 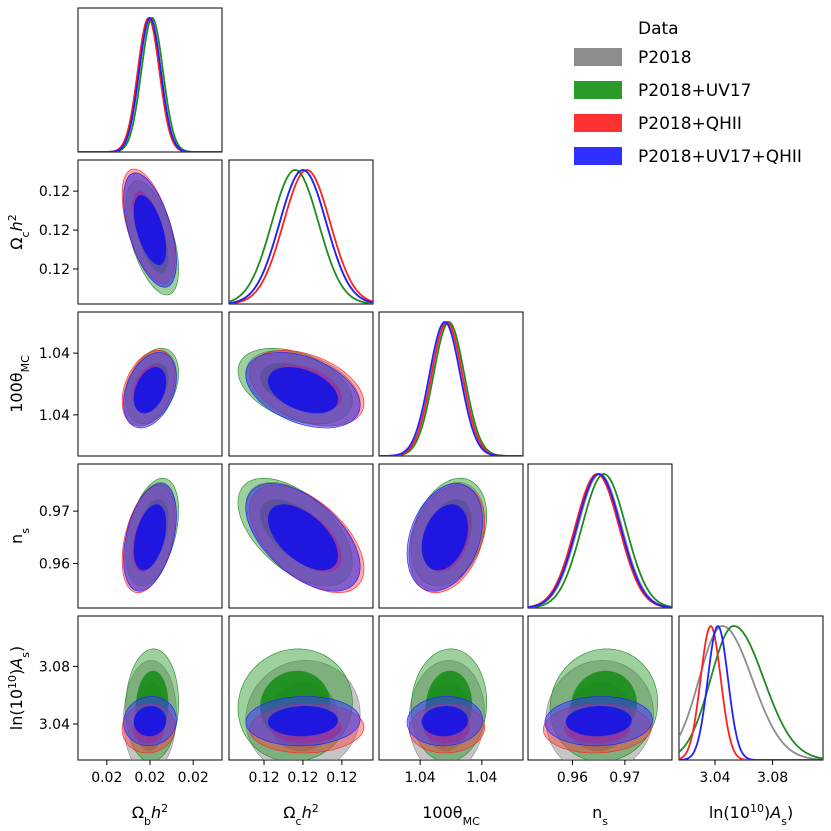 I want to click on x-axis-label-theta: 100θMC, so click(x=451, y=815).